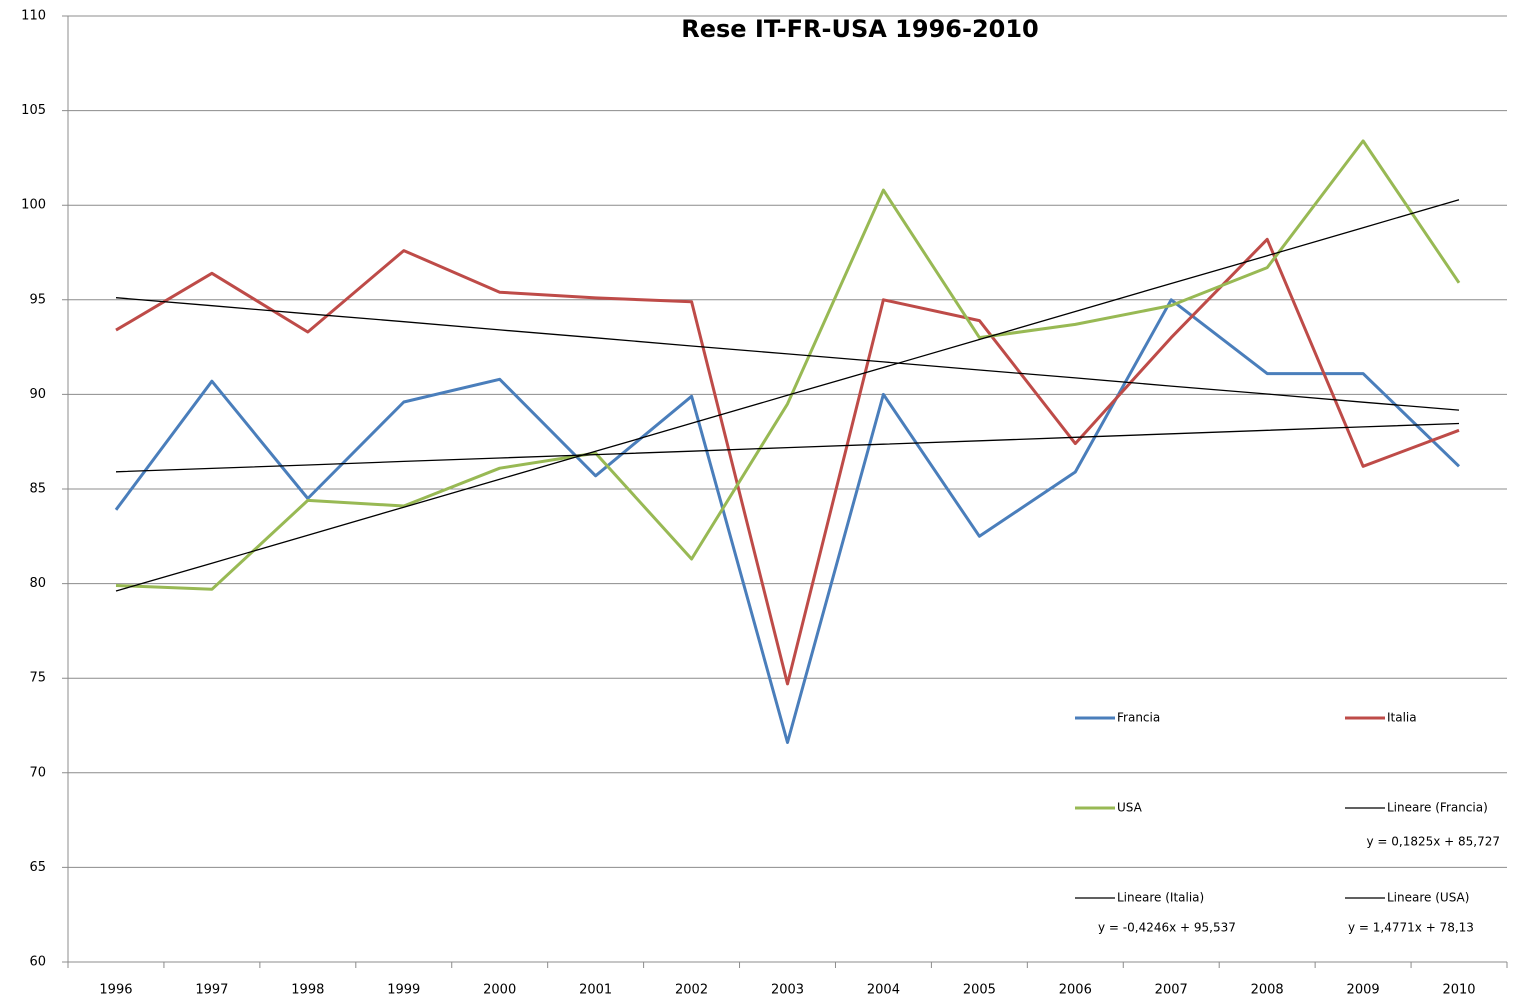  What do you see at coordinates (37, 867) in the screenshot?
I see `y-tick-label: 65` at bounding box center [37, 867].